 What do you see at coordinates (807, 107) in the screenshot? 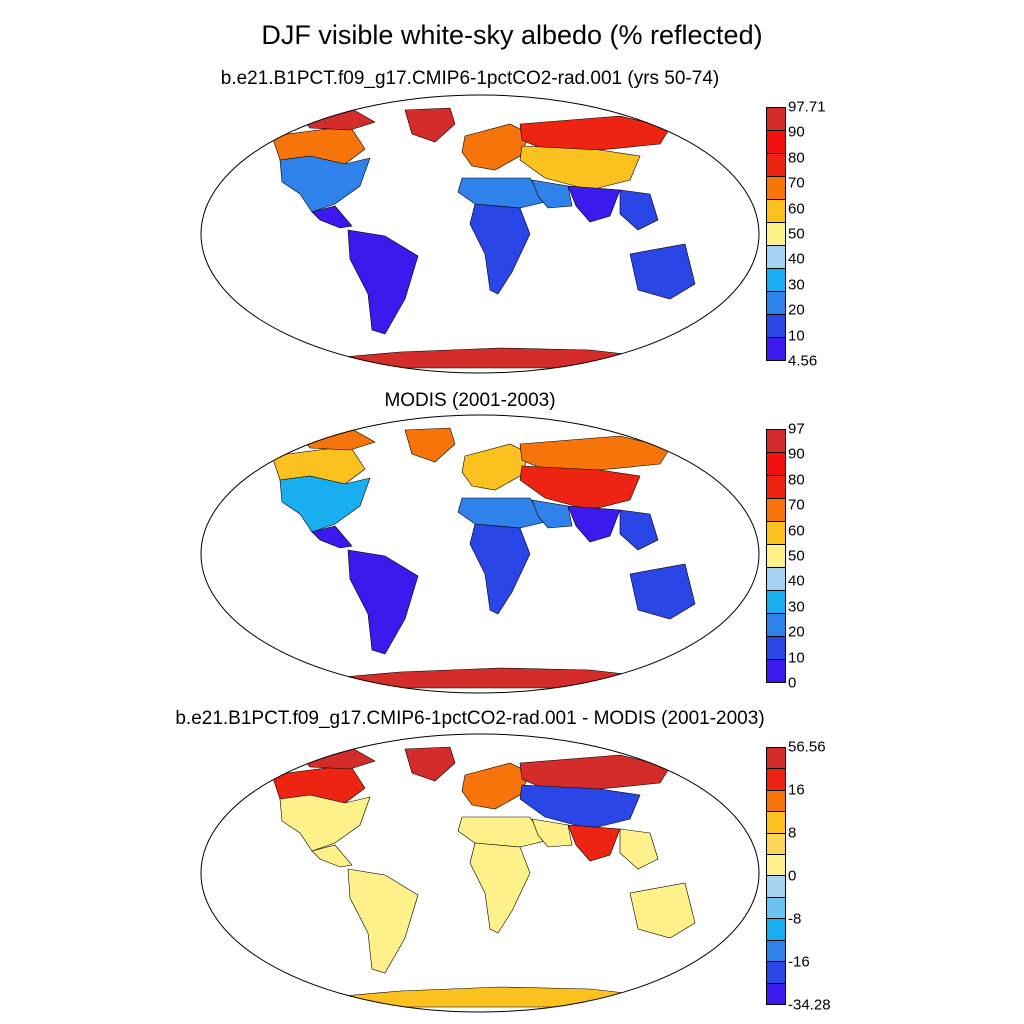
I see `colorbar-label: 97.71` at bounding box center [807, 107].